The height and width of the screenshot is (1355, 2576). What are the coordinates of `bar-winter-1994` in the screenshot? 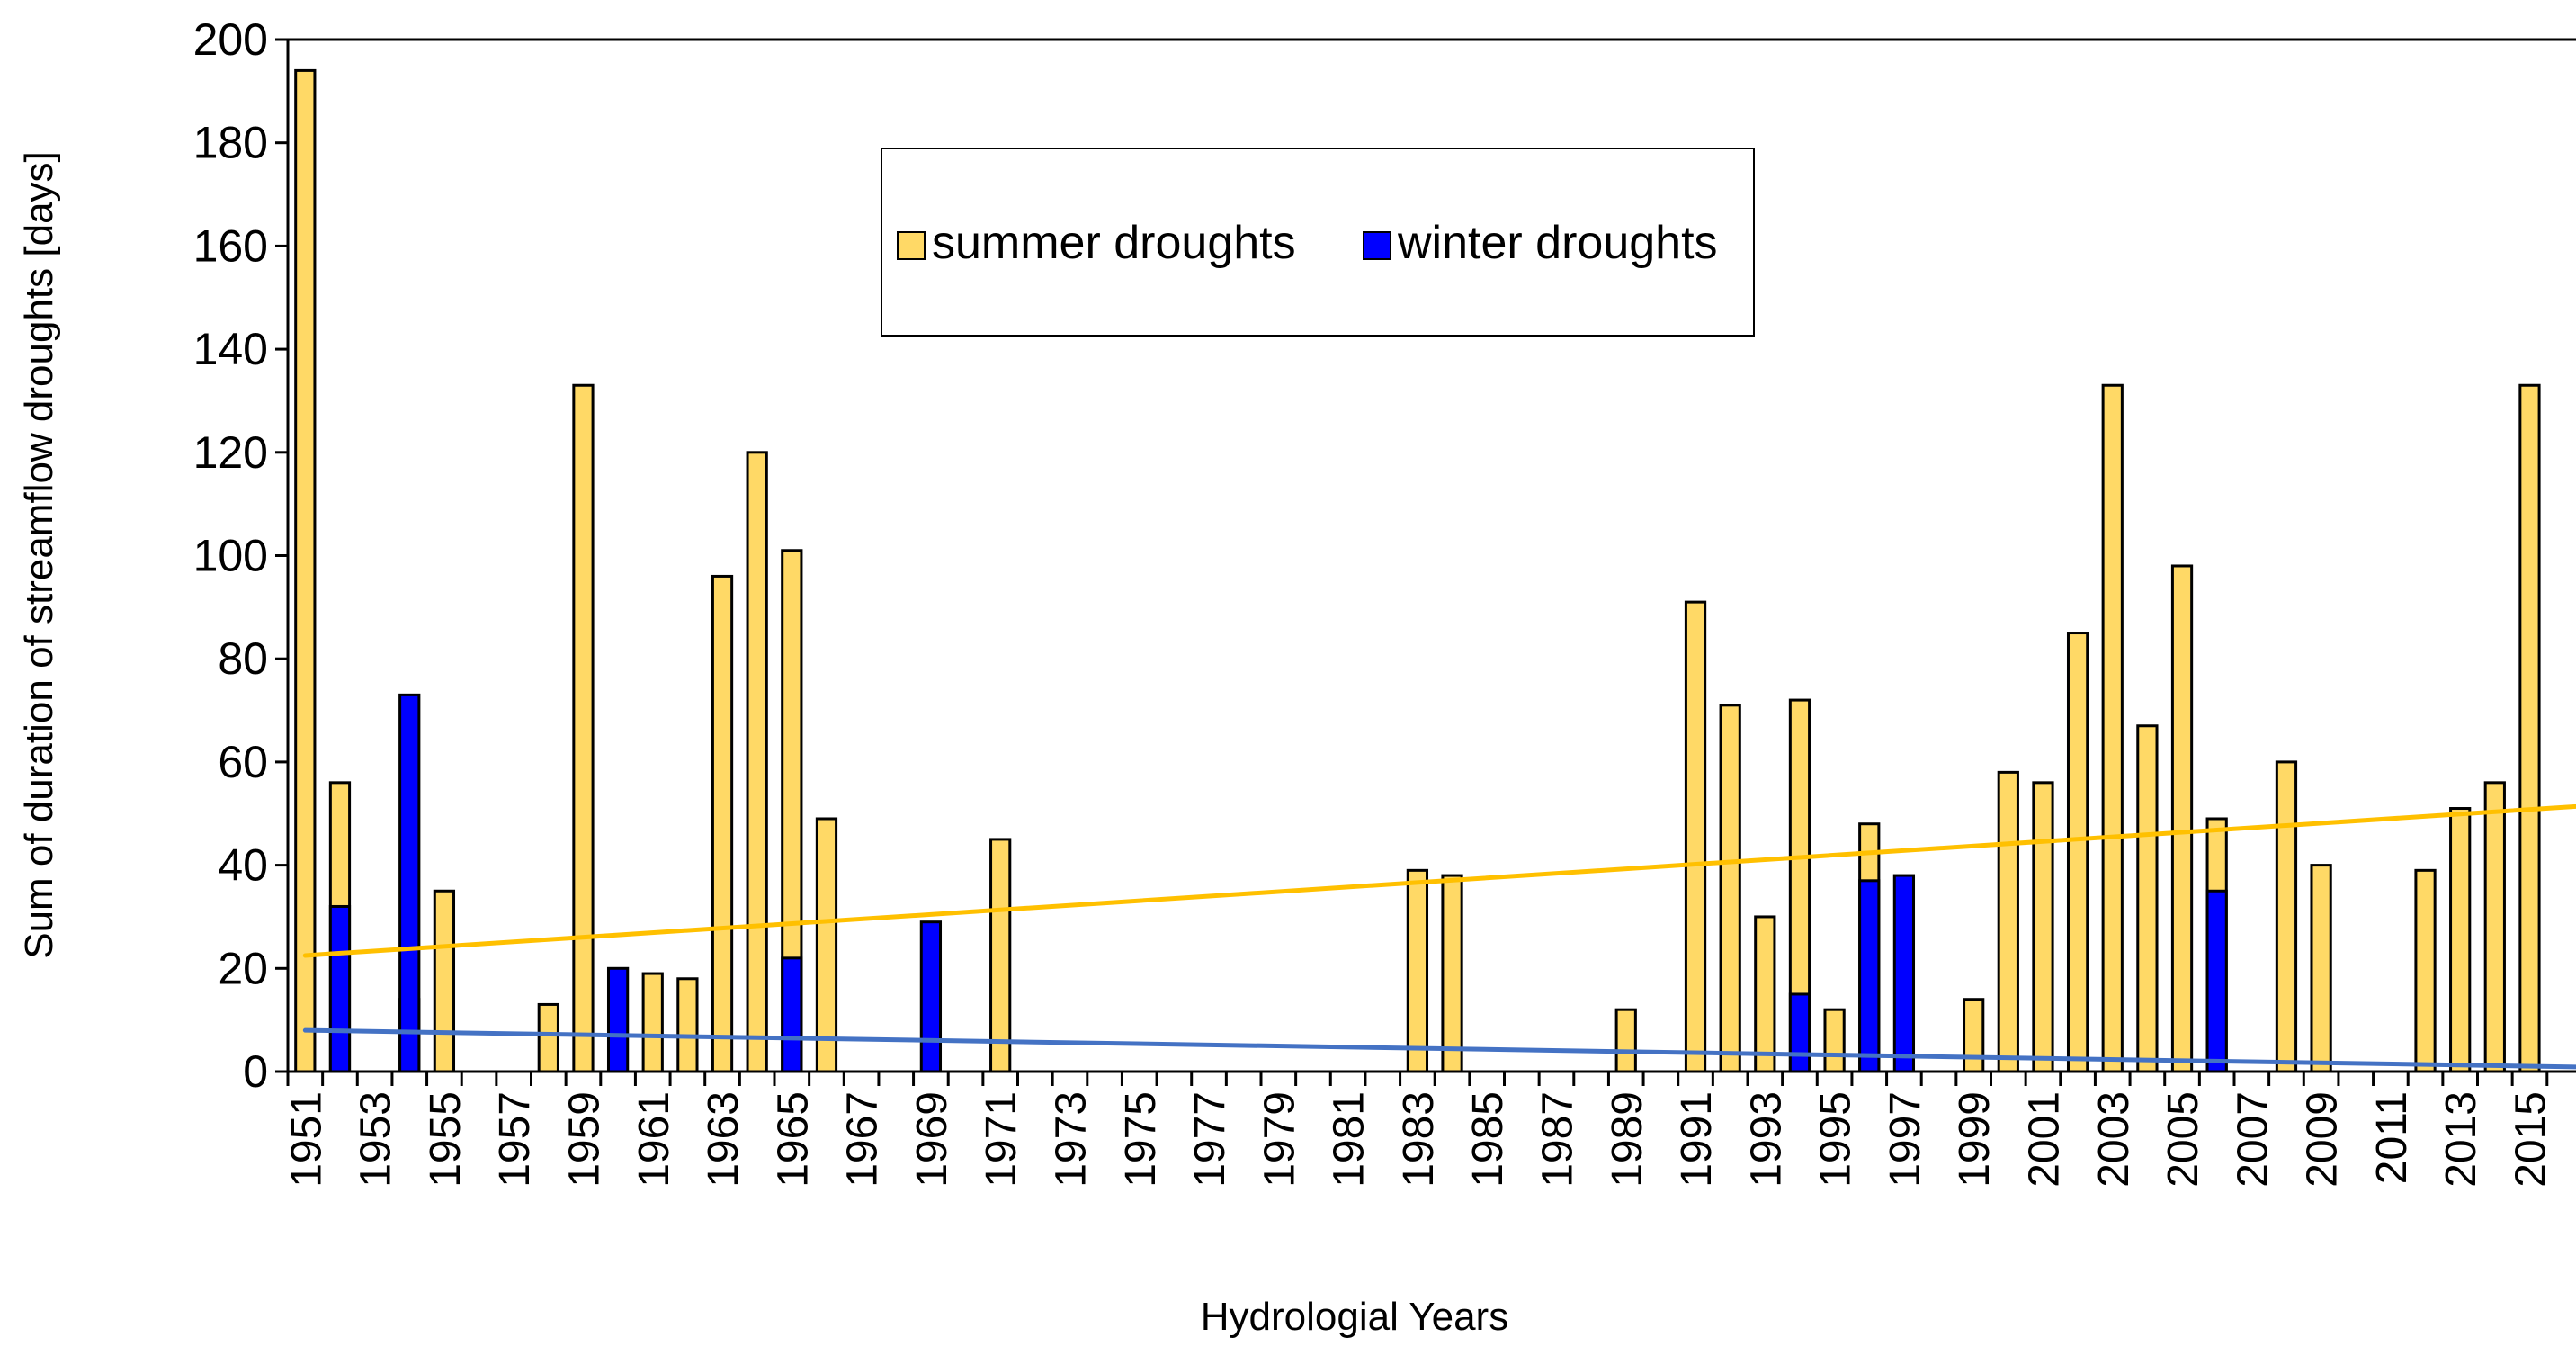 It's located at (1799, 1032).